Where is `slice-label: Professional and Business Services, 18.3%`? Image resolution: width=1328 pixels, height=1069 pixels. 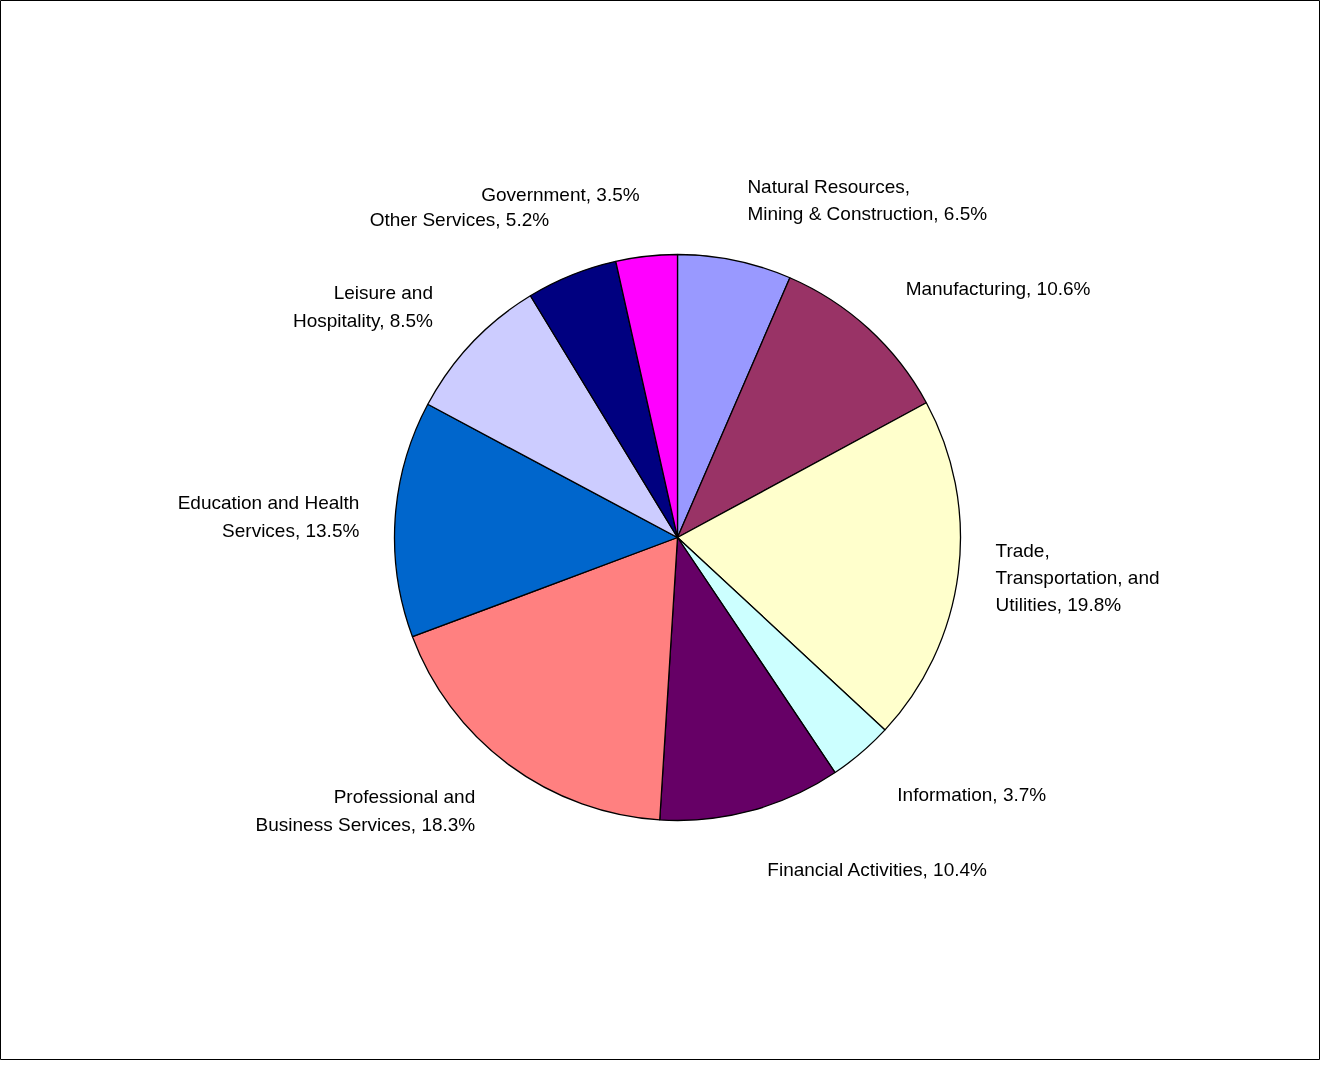 slice-label: Professional and Business Services, 18.3% is located at coordinates (365, 810).